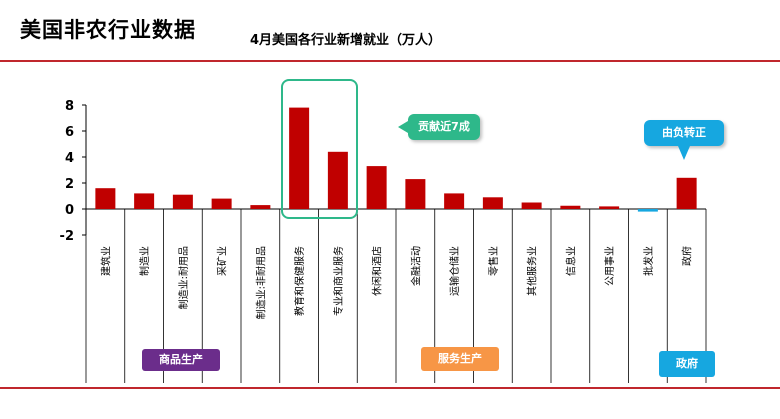  What do you see at coordinates (69, 158) in the screenshot?
I see `y-tick-label: 4` at bounding box center [69, 158].